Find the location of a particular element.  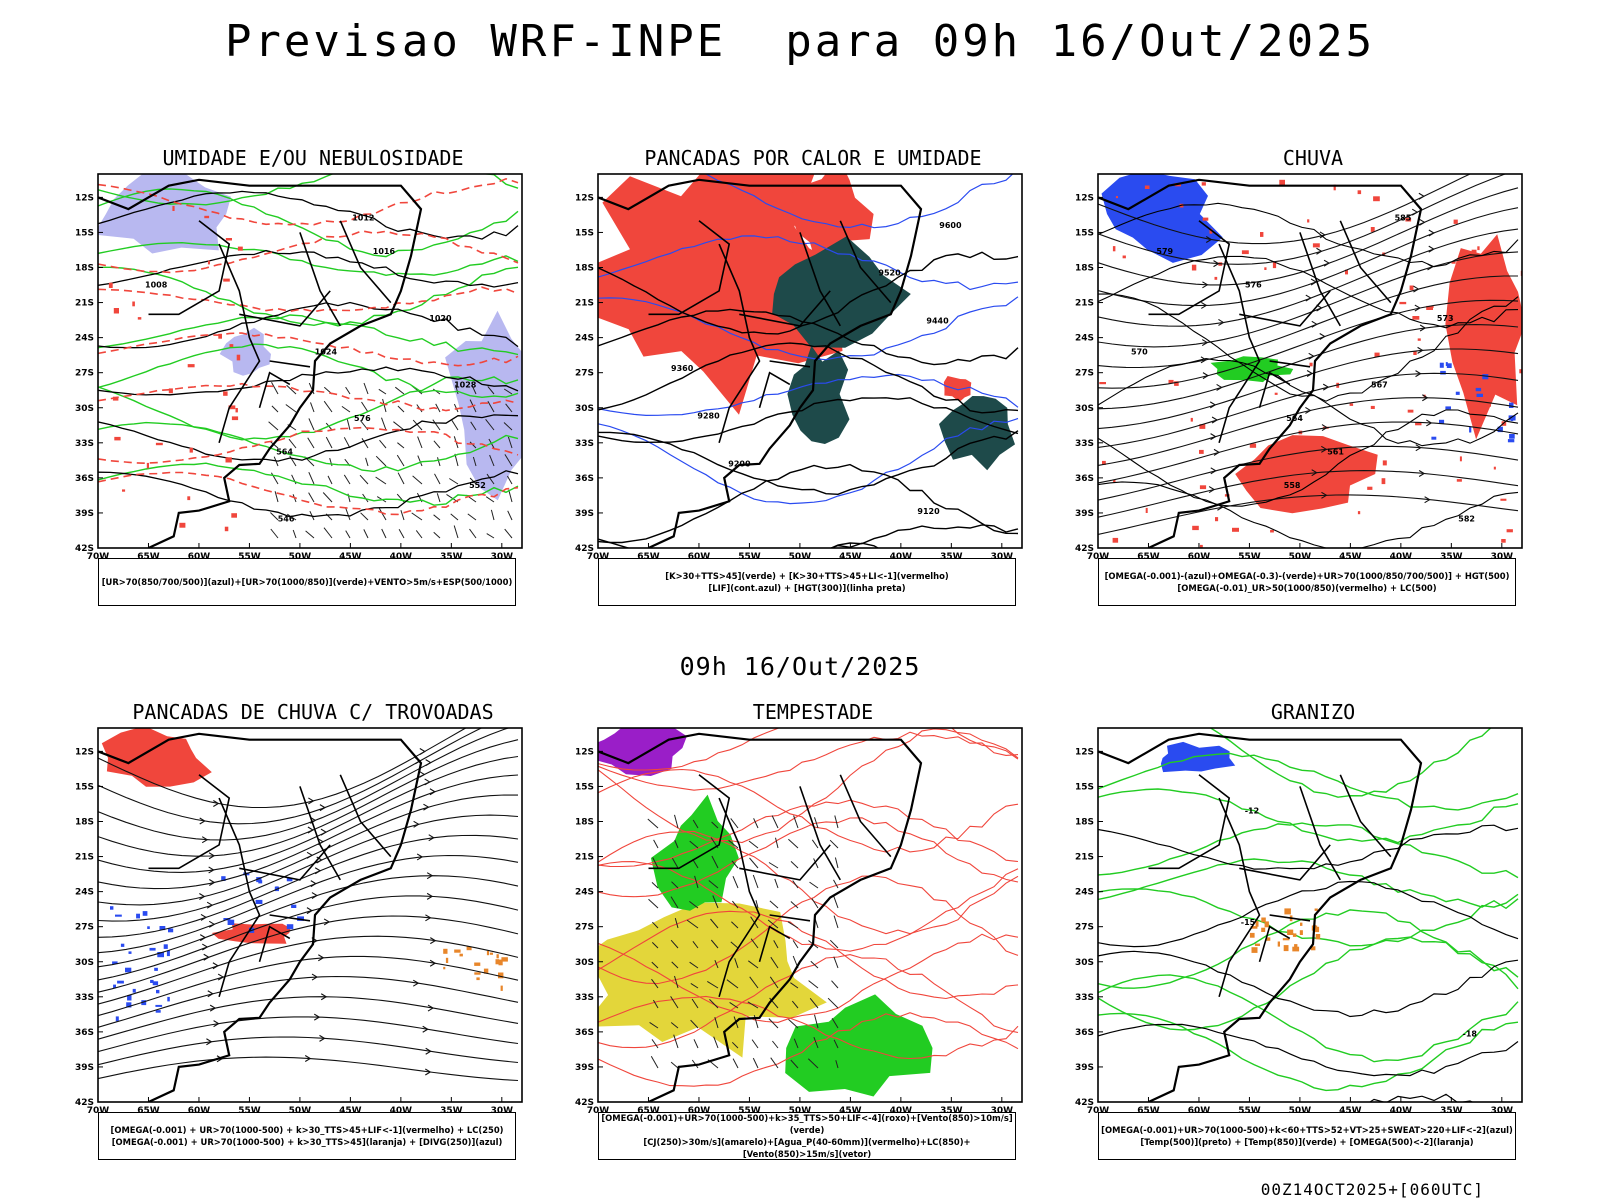

lon-label: 70W is located at coordinates (598, 557).